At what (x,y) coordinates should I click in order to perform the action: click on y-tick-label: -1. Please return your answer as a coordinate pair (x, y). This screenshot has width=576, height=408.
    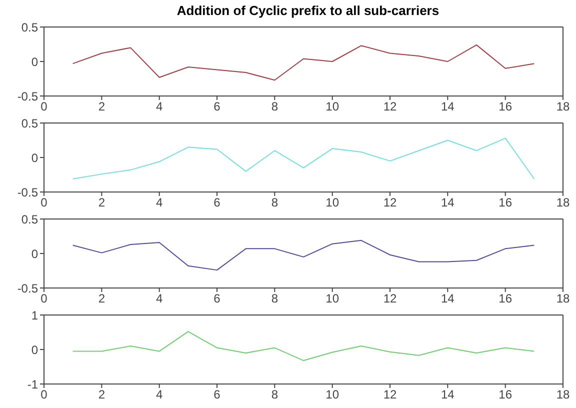
    Looking at the image, I should click on (32, 384).